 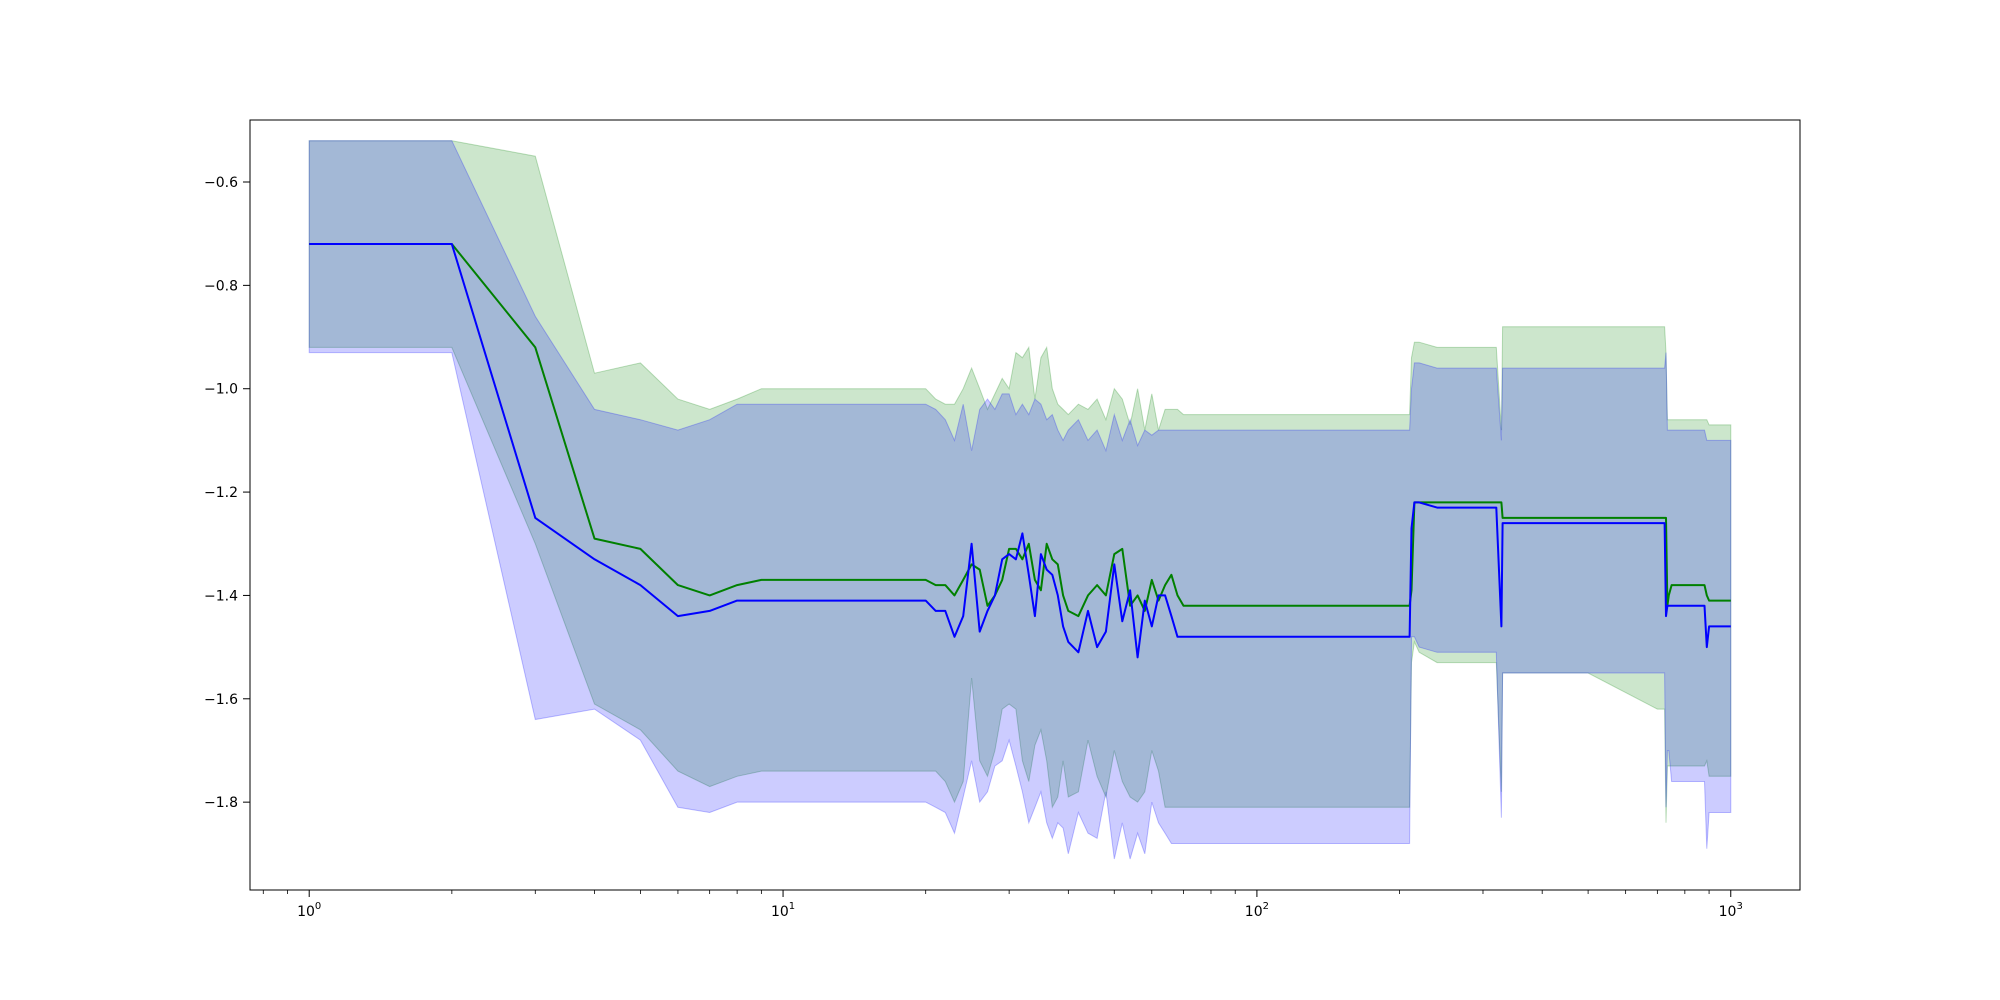 What do you see at coordinates (221, 803) in the screenshot?
I see `y-tick-label-7: −1.8` at bounding box center [221, 803].